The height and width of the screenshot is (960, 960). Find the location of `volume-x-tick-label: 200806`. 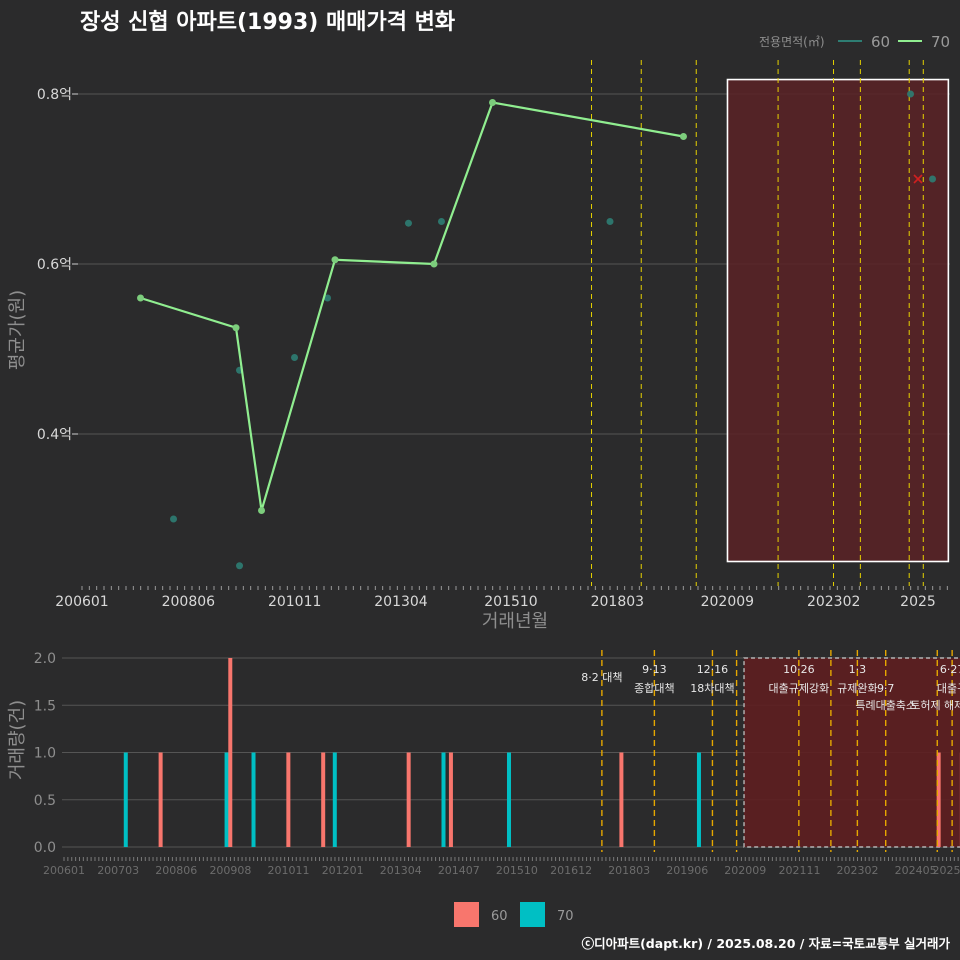

volume-x-tick-label: 200806 is located at coordinates (176, 870).